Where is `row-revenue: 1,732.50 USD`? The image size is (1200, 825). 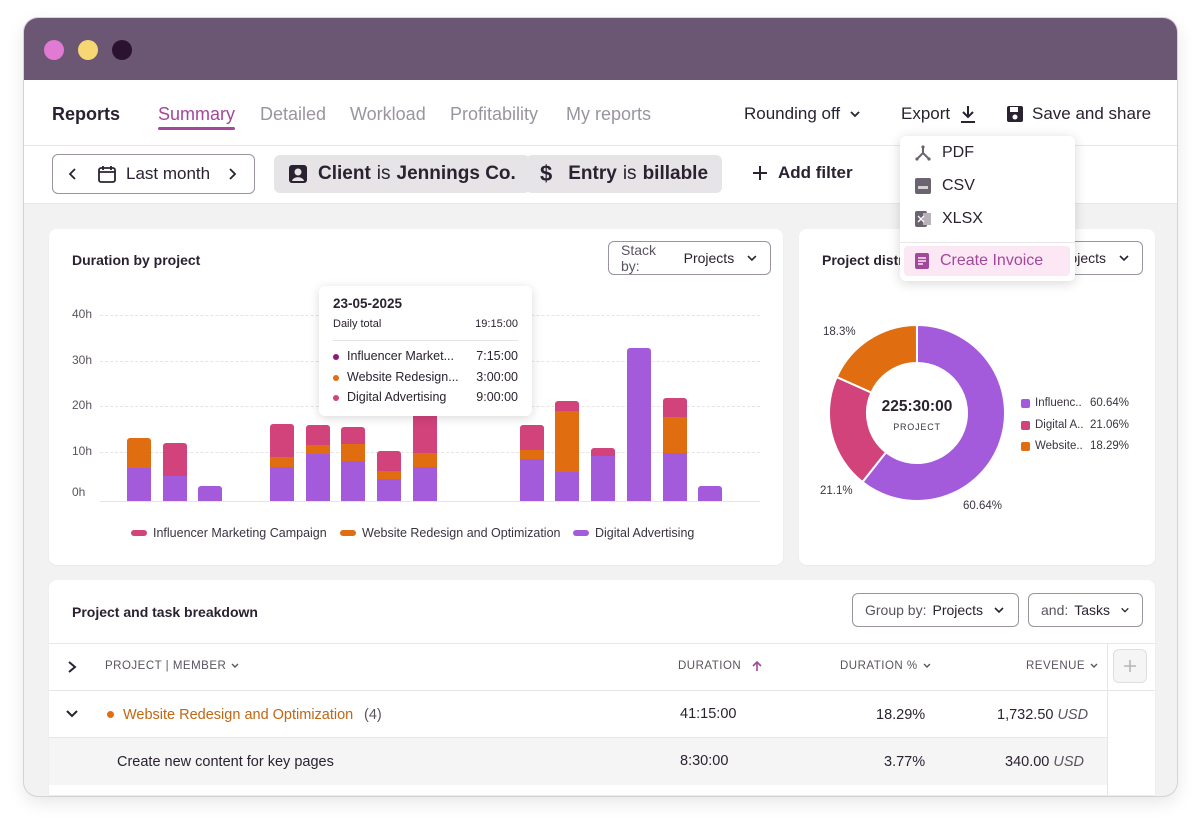
row-revenue: 1,732.50 USD is located at coordinates (1042, 715).